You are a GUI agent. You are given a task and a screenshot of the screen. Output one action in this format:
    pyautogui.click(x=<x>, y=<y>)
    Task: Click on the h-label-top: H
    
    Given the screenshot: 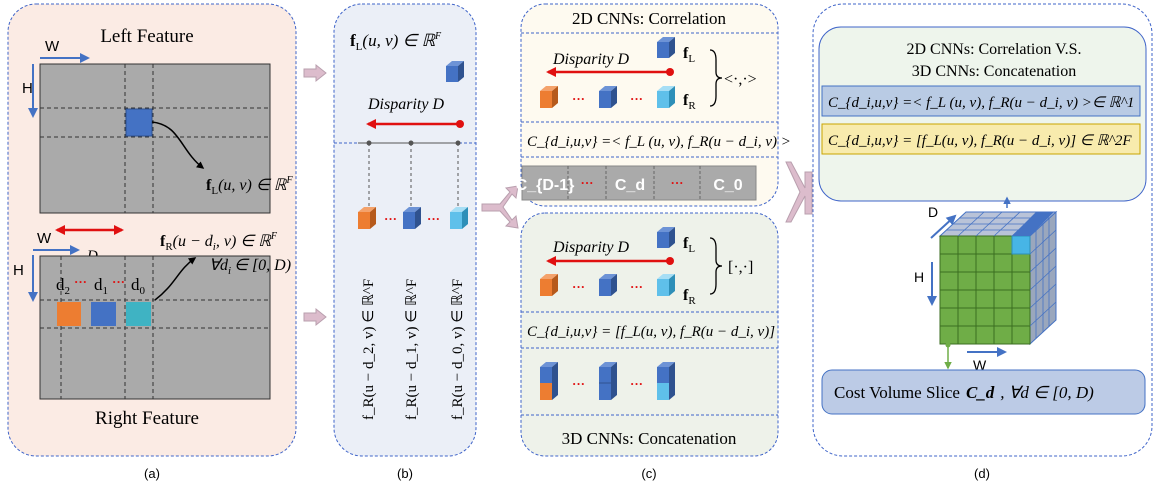 What is the action you would take?
    pyautogui.click(x=27, y=88)
    